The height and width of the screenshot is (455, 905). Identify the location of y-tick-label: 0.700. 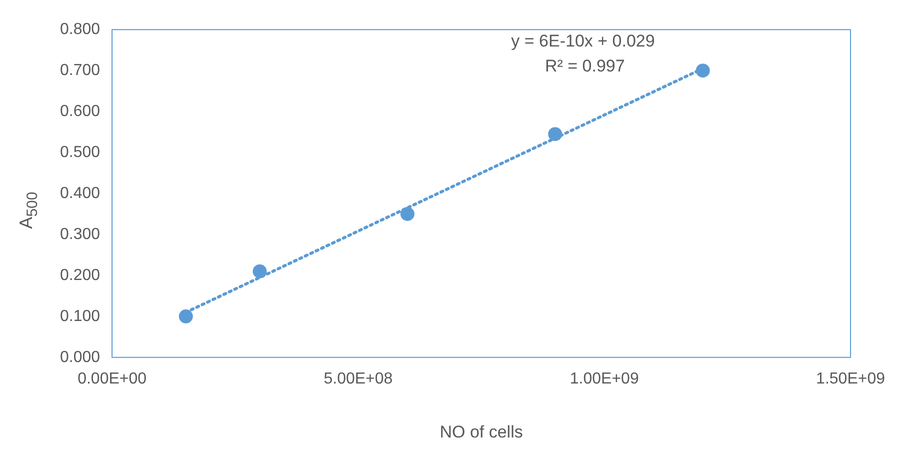
(80, 70).